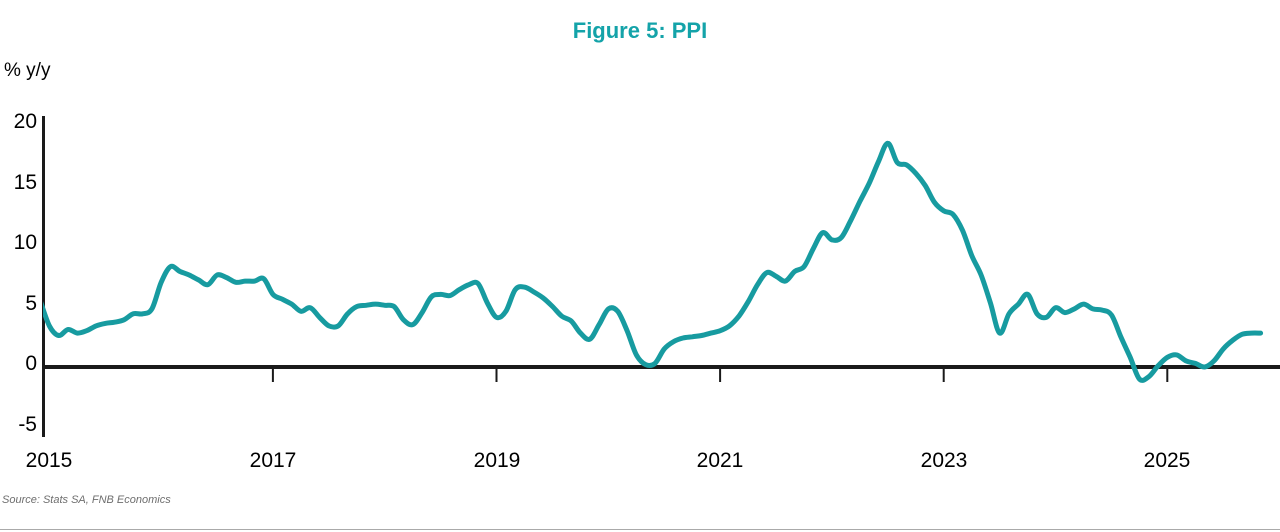  What do you see at coordinates (31, 303) in the screenshot?
I see `y-tick-label-5: 5` at bounding box center [31, 303].